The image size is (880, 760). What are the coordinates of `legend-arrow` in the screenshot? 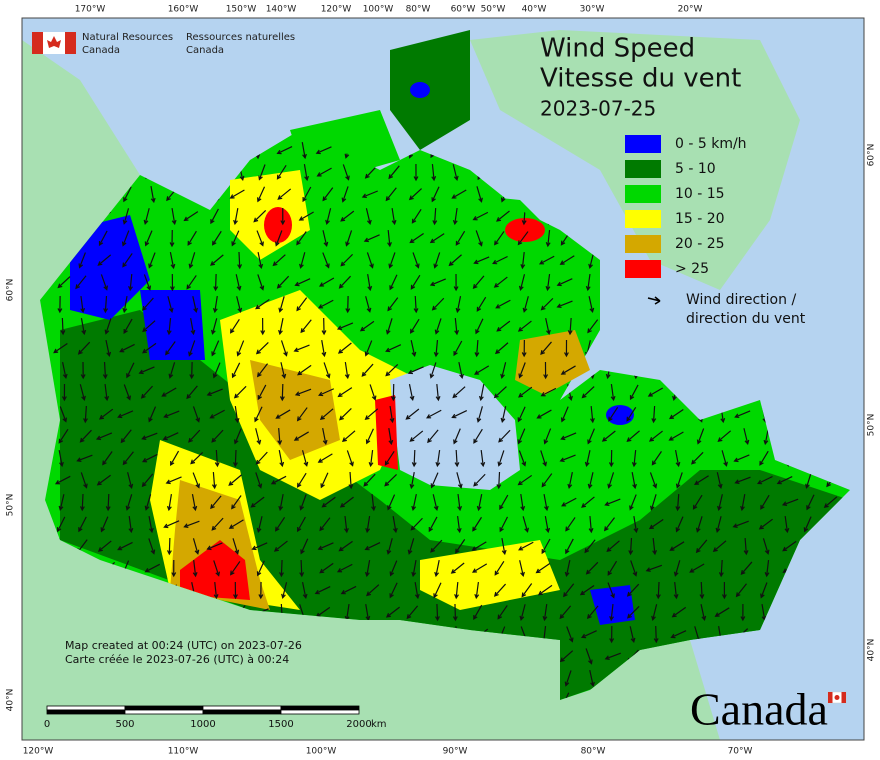 It's located at (654, 300).